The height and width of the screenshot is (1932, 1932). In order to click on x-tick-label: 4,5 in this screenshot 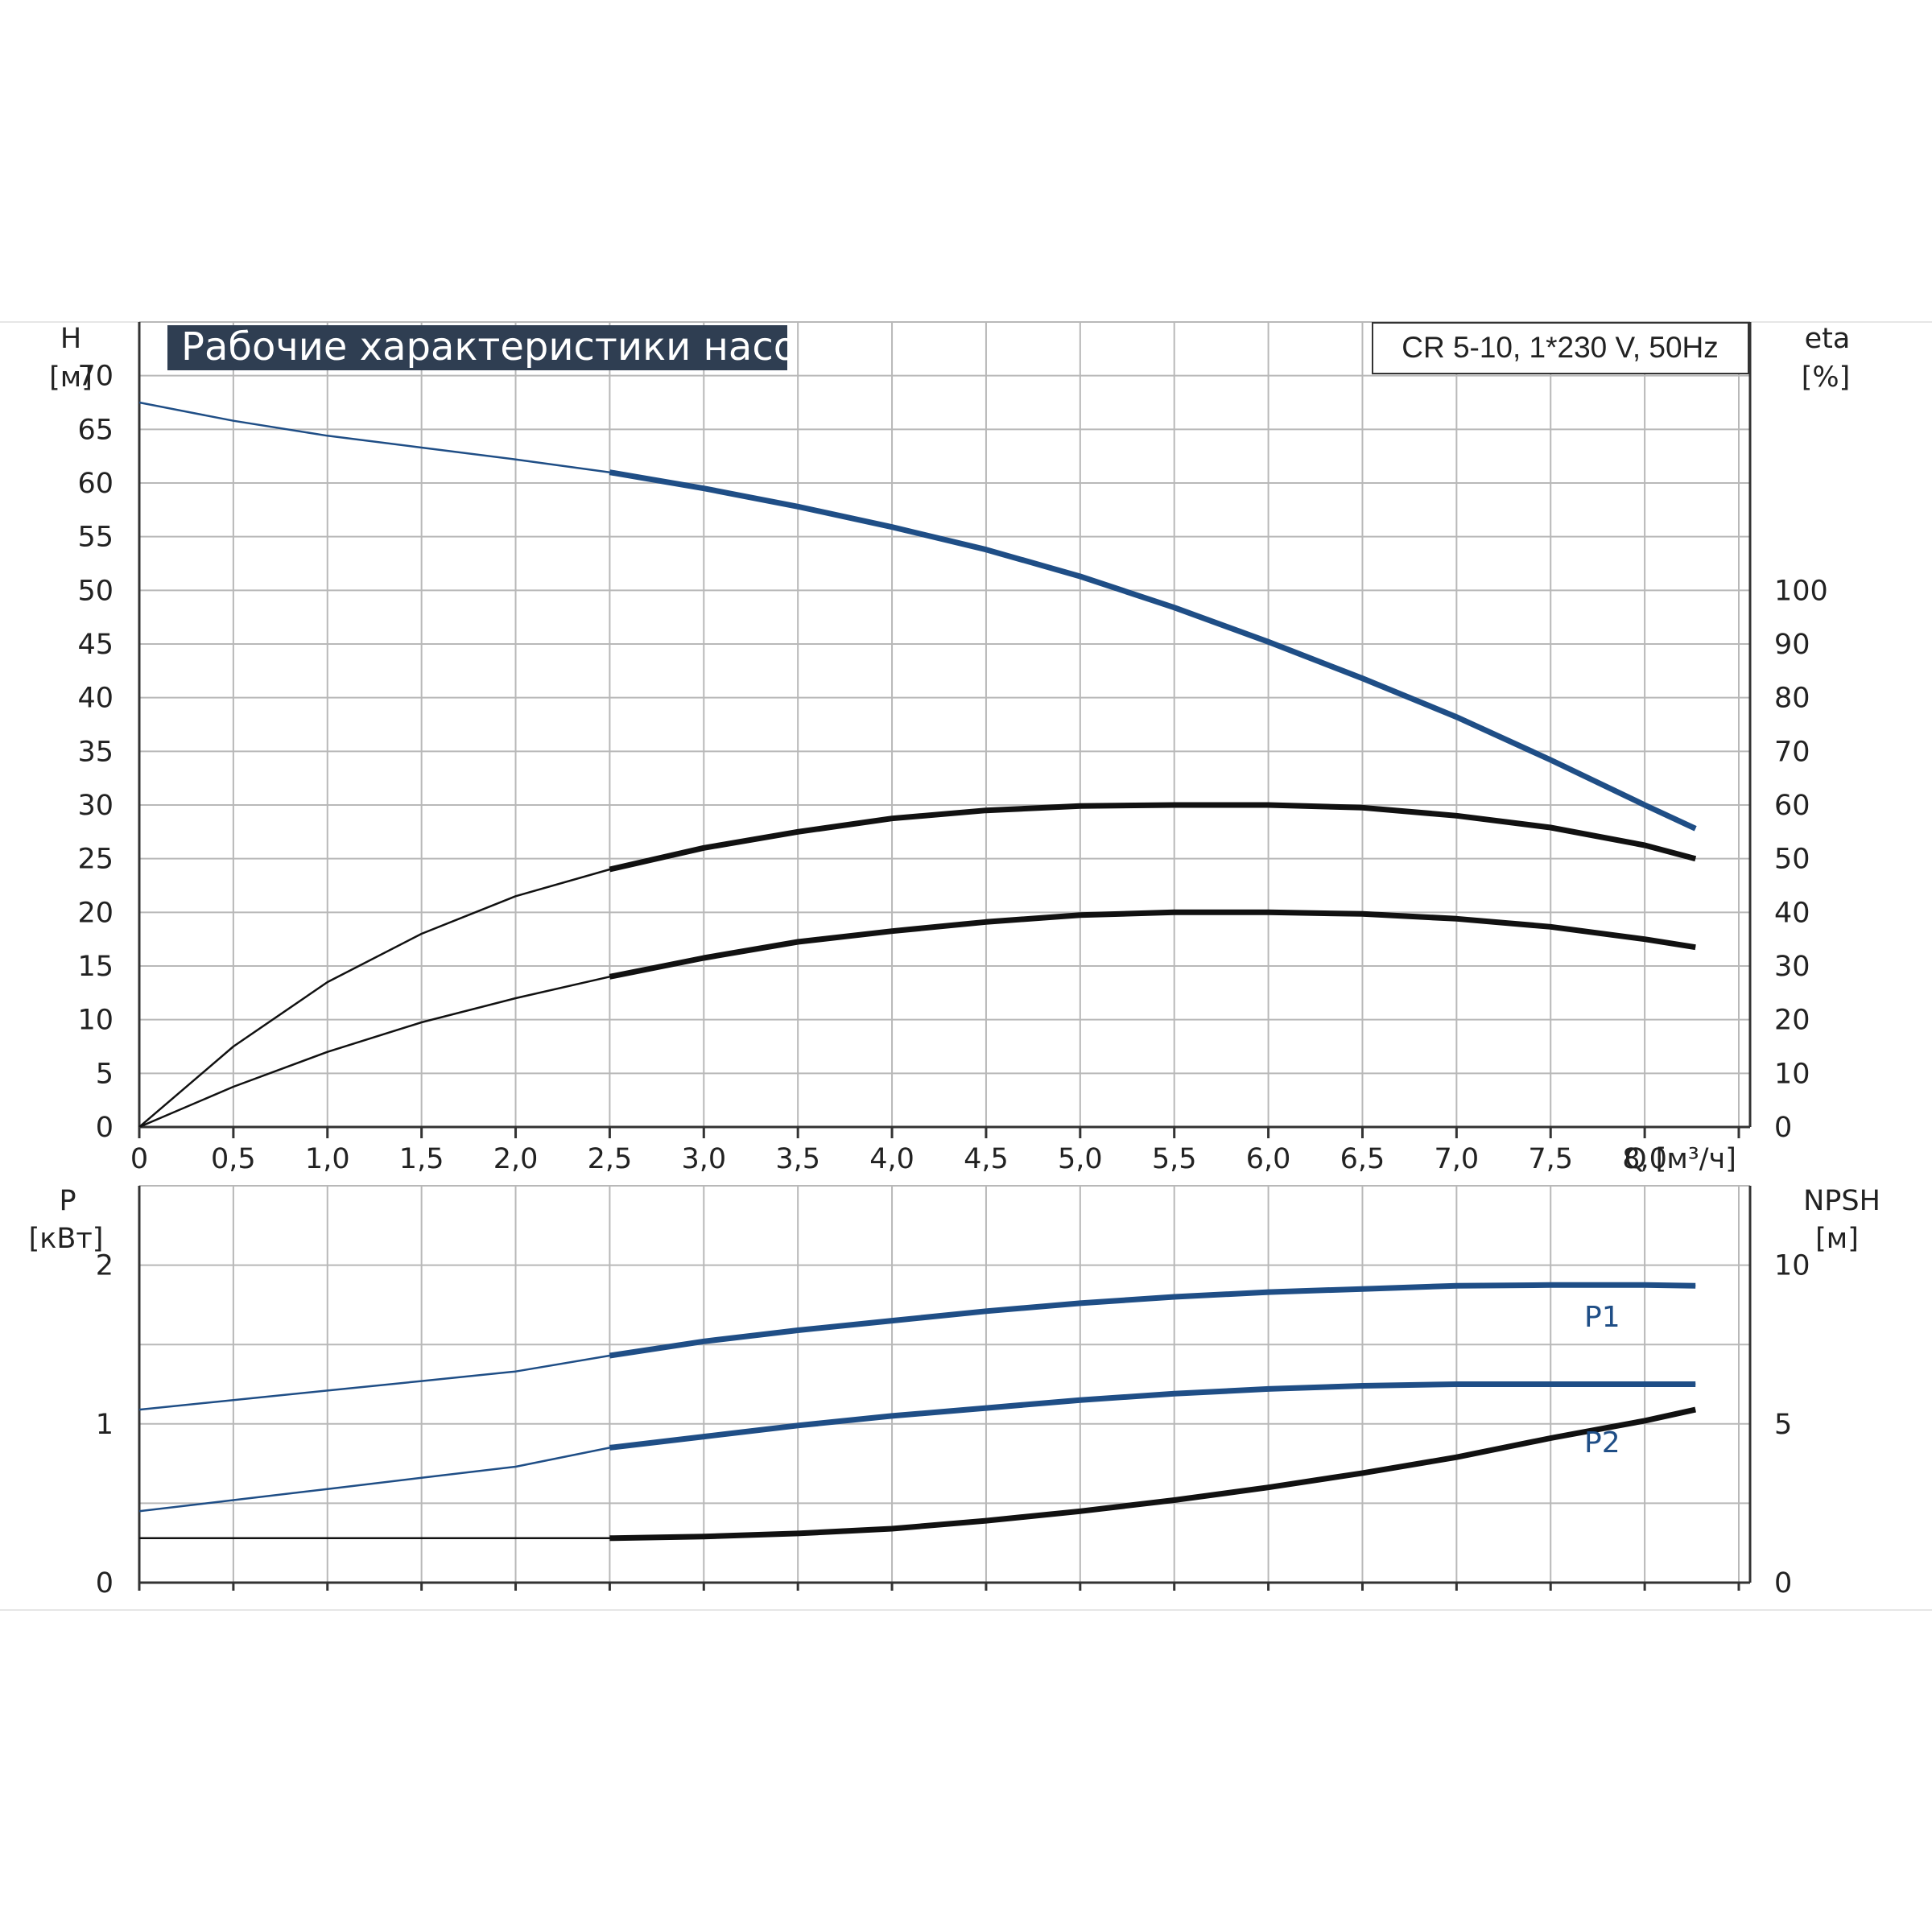, I will do `click(986, 1159)`.